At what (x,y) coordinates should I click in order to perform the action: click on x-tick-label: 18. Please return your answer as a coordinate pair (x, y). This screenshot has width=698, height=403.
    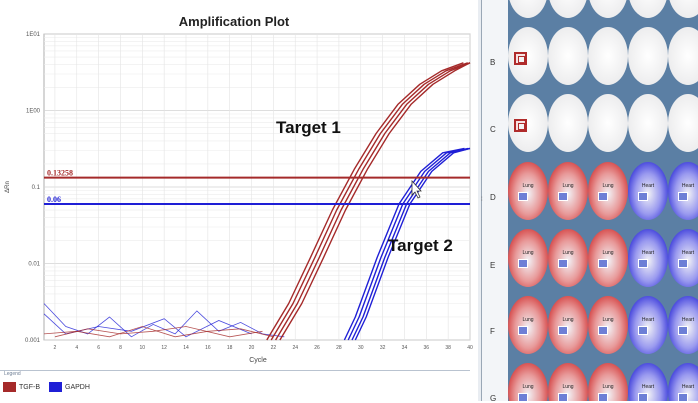
    Looking at the image, I should click on (230, 348).